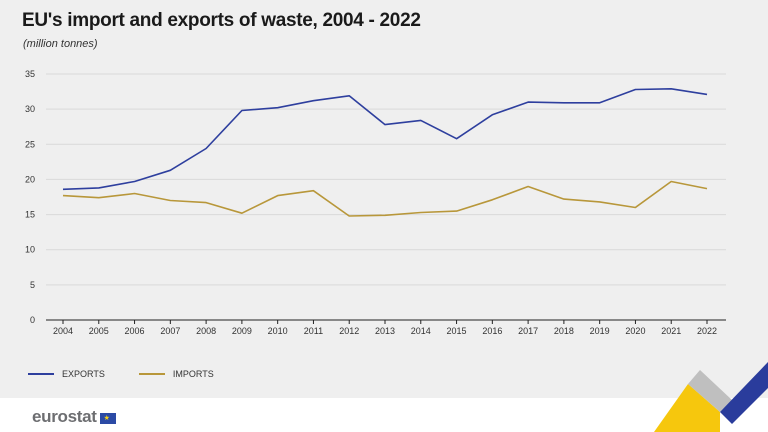 This screenshot has width=768, height=432. I want to click on legend-item-imports: IMPORTS, so click(176, 374).